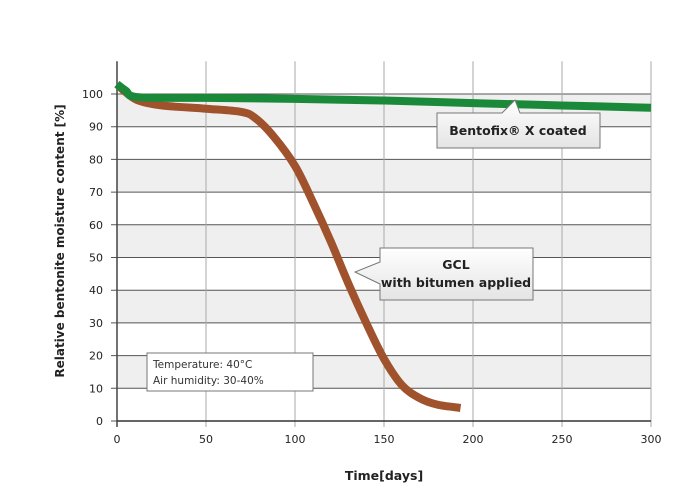 The image size is (696, 492). Describe the element at coordinates (562, 439) in the screenshot. I see `x-tick-label: 250` at that location.